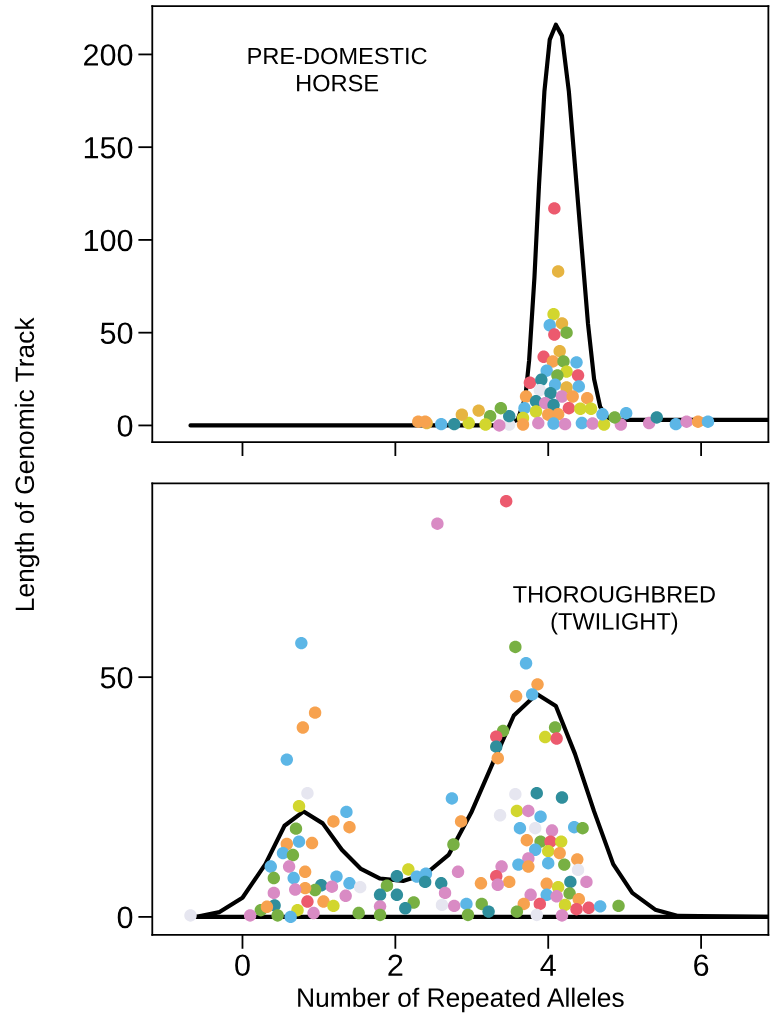  I want to click on x-tick-label: 2, so click(395, 965).